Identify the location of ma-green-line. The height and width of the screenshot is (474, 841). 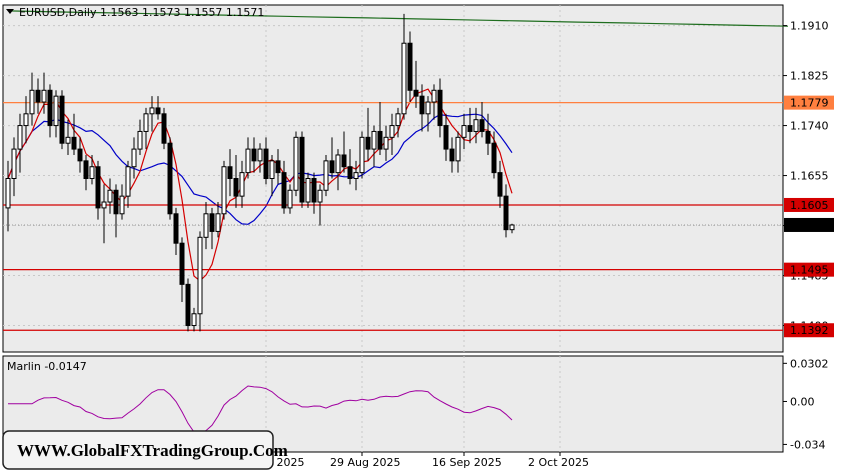
(398, 18).